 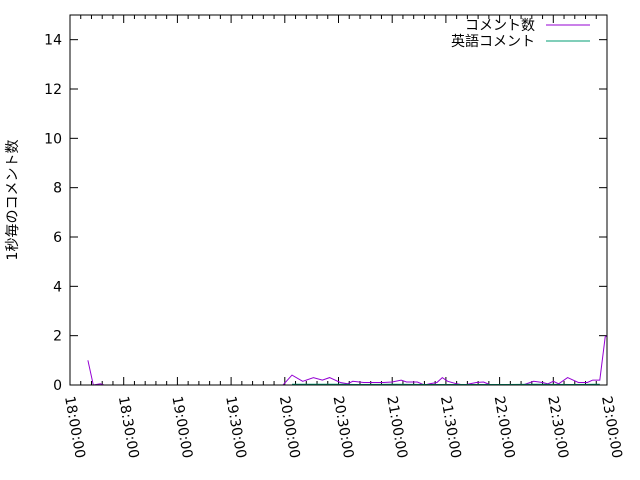 What do you see at coordinates (13, 200) in the screenshot?
I see `y-axis-label: 1秒毎のコメント数` at bounding box center [13, 200].